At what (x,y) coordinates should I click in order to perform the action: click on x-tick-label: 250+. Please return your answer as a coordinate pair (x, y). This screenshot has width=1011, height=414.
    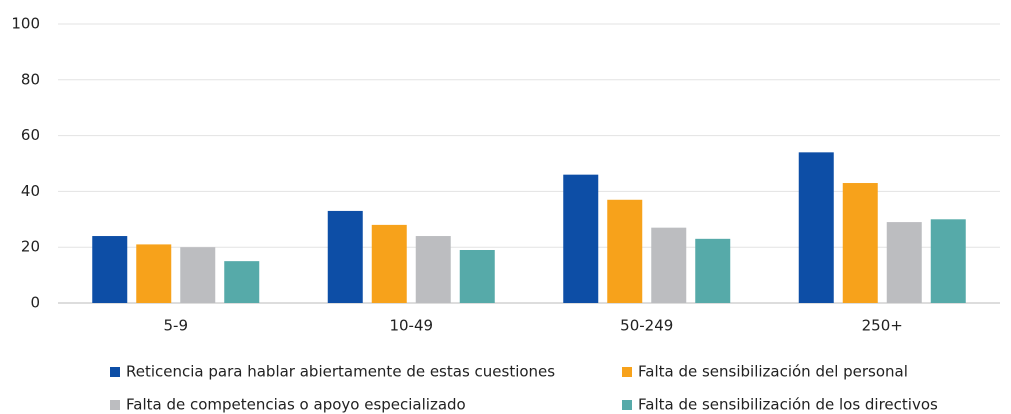
    Looking at the image, I should click on (882, 326).